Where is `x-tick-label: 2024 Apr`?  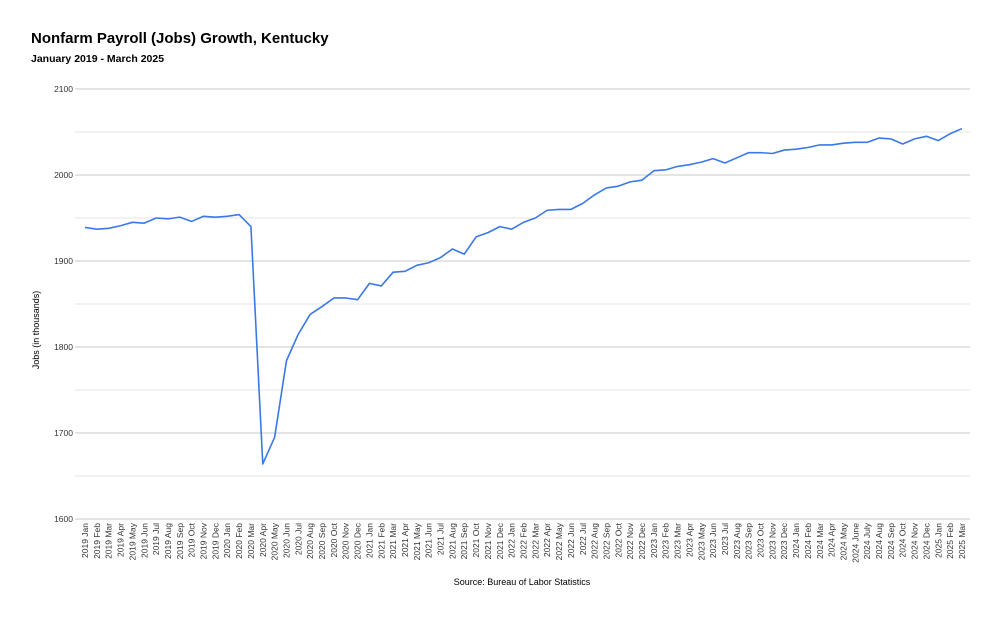 x-tick-label: 2024 Apr is located at coordinates (832, 540).